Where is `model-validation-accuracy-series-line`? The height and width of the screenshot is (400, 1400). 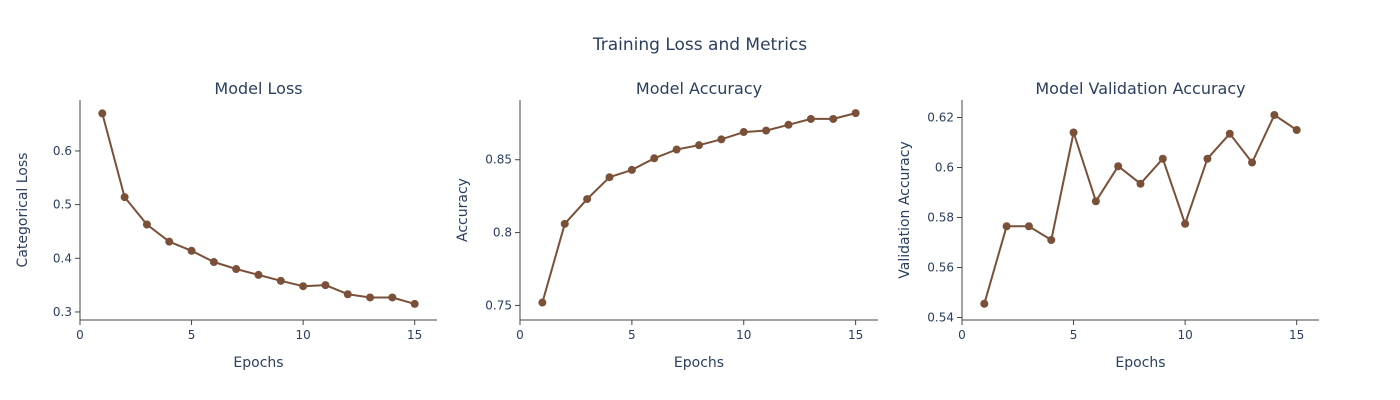 model-validation-accuracy-series-line is located at coordinates (1140, 209).